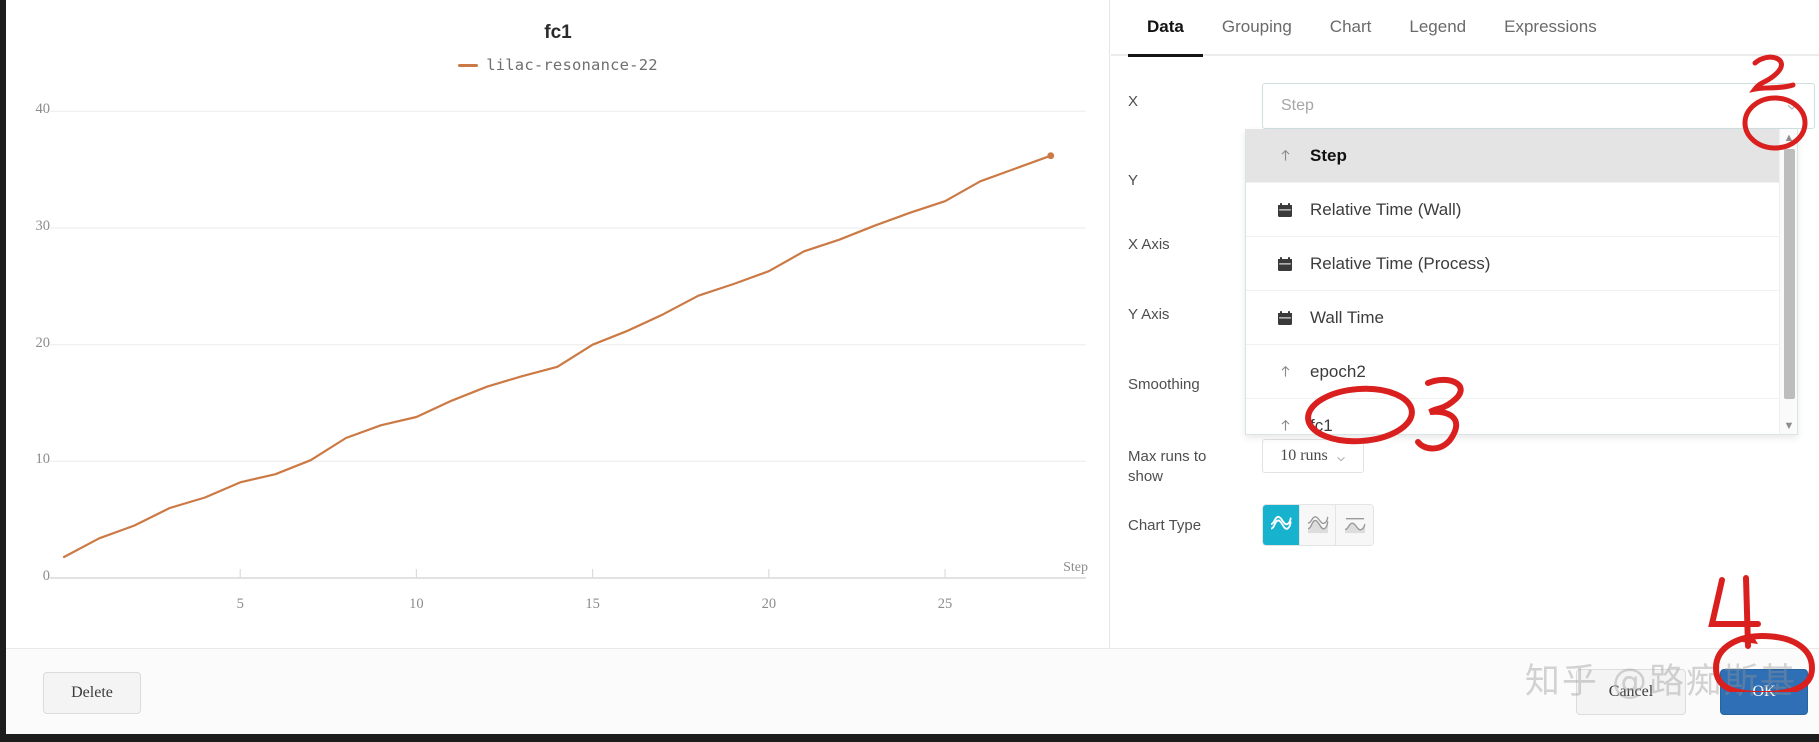 This screenshot has width=1819, height=742. I want to click on dropdown-item-label: Wall Time, so click(1347, 317).